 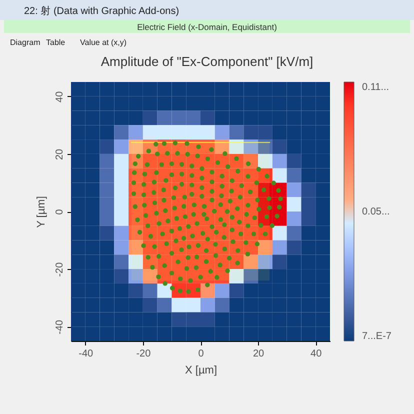 What do you see at coordinates (42, 212) in the screenshot?
I see `y-axis-title: Y [µm]` at bounding box center [42, 212].